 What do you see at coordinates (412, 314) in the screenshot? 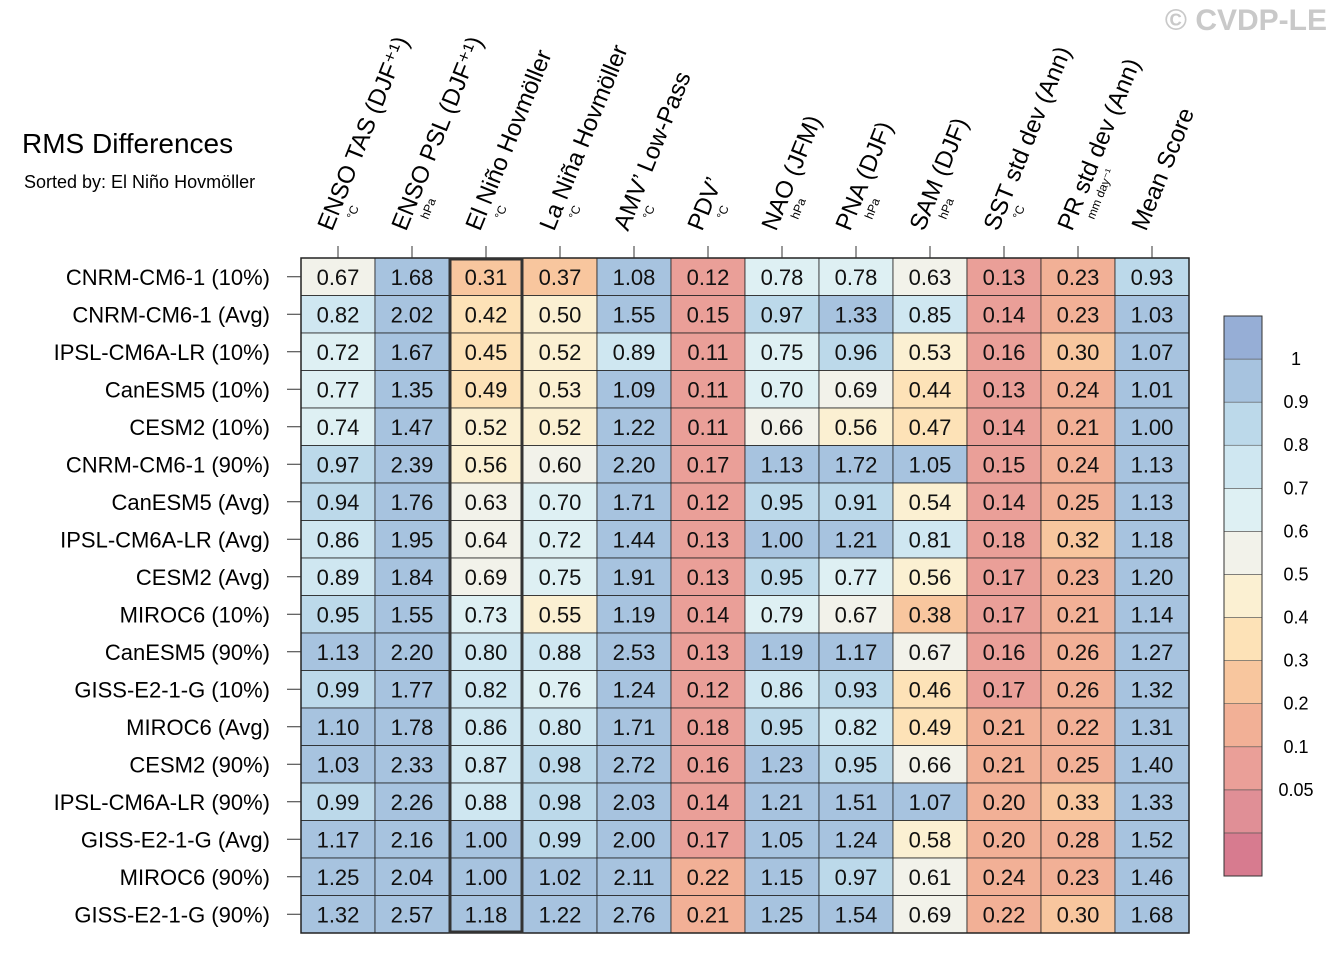
I see `cell-value: 2.02` at bounding box center [412, 314].